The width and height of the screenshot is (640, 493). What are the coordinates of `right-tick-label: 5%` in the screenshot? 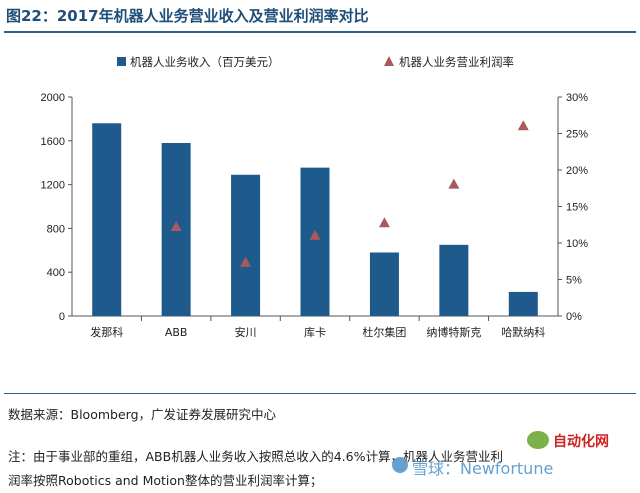 It's located at (574, 281).